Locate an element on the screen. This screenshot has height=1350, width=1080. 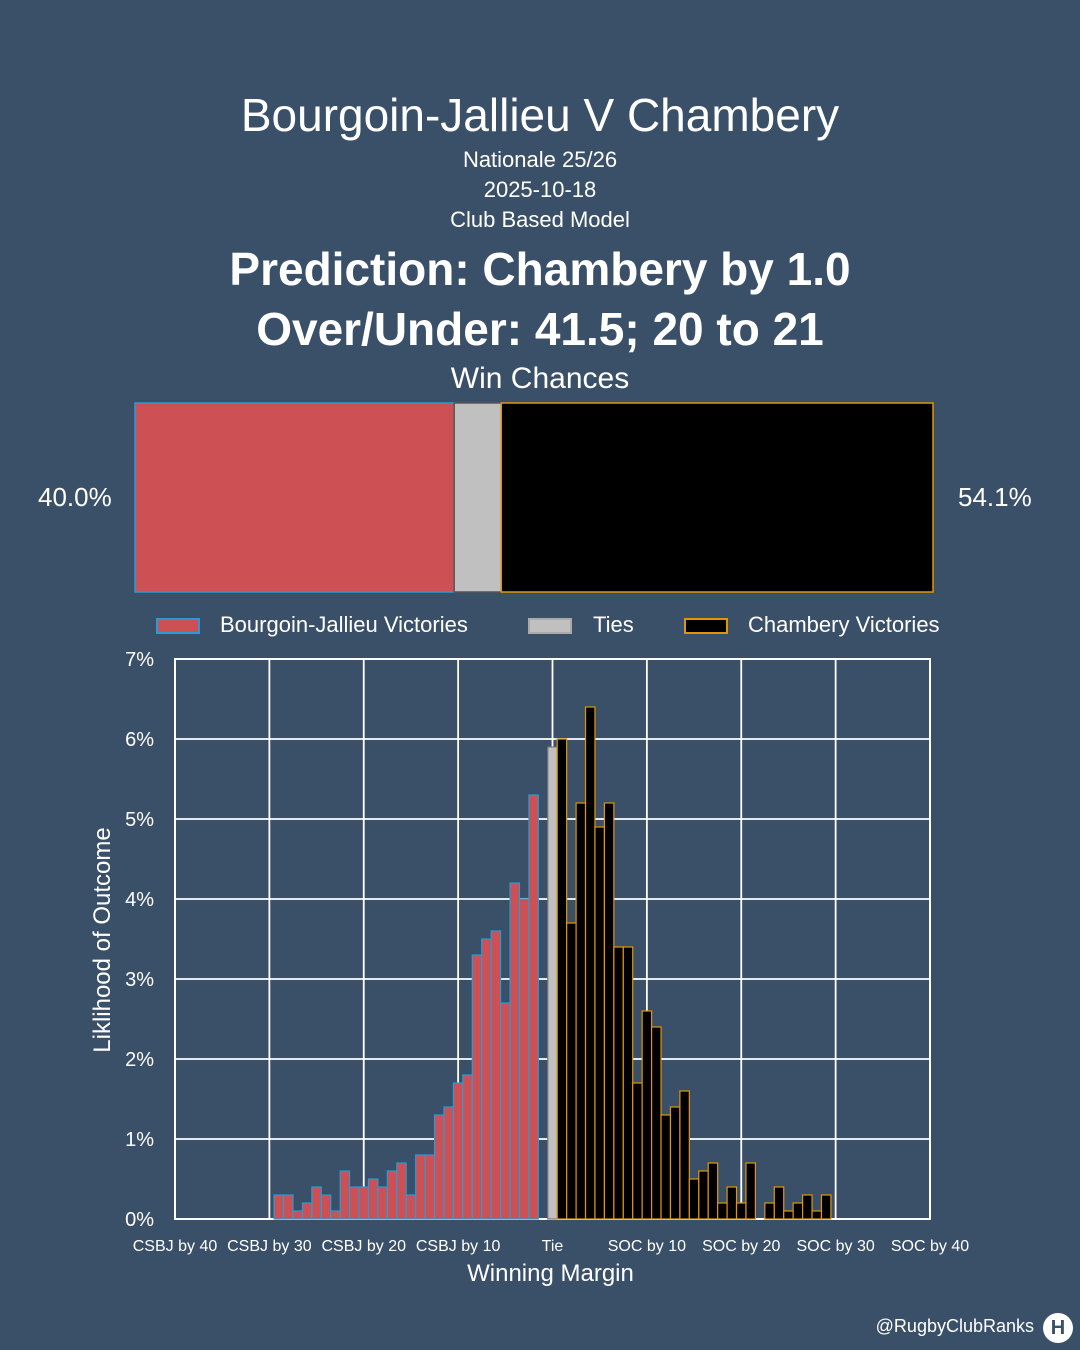
win-bar-home is located at coordinates (294, 497).